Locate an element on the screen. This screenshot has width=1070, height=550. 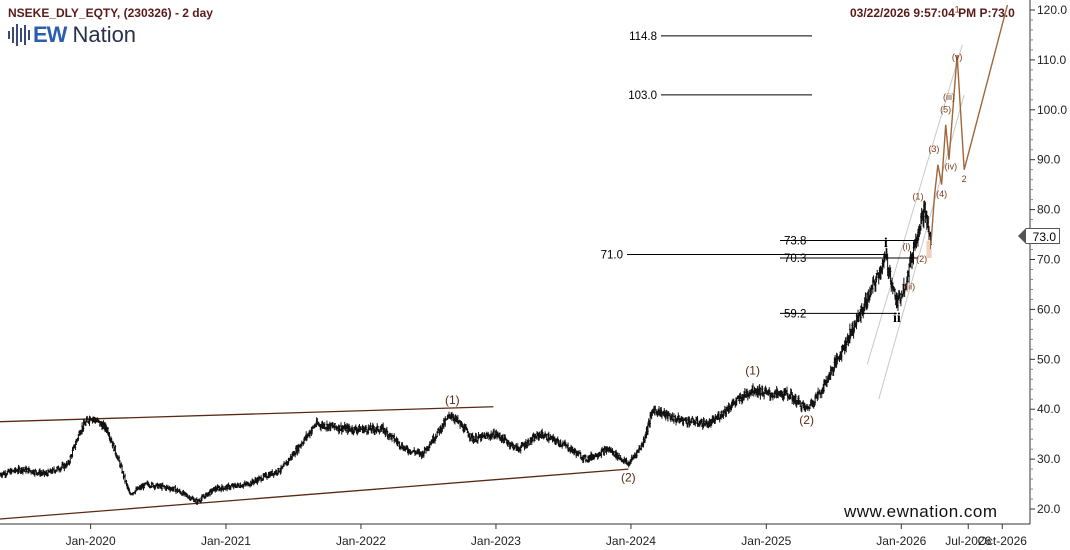
x-tick-label: Jan-2022 is located at coordinates (361, 541).